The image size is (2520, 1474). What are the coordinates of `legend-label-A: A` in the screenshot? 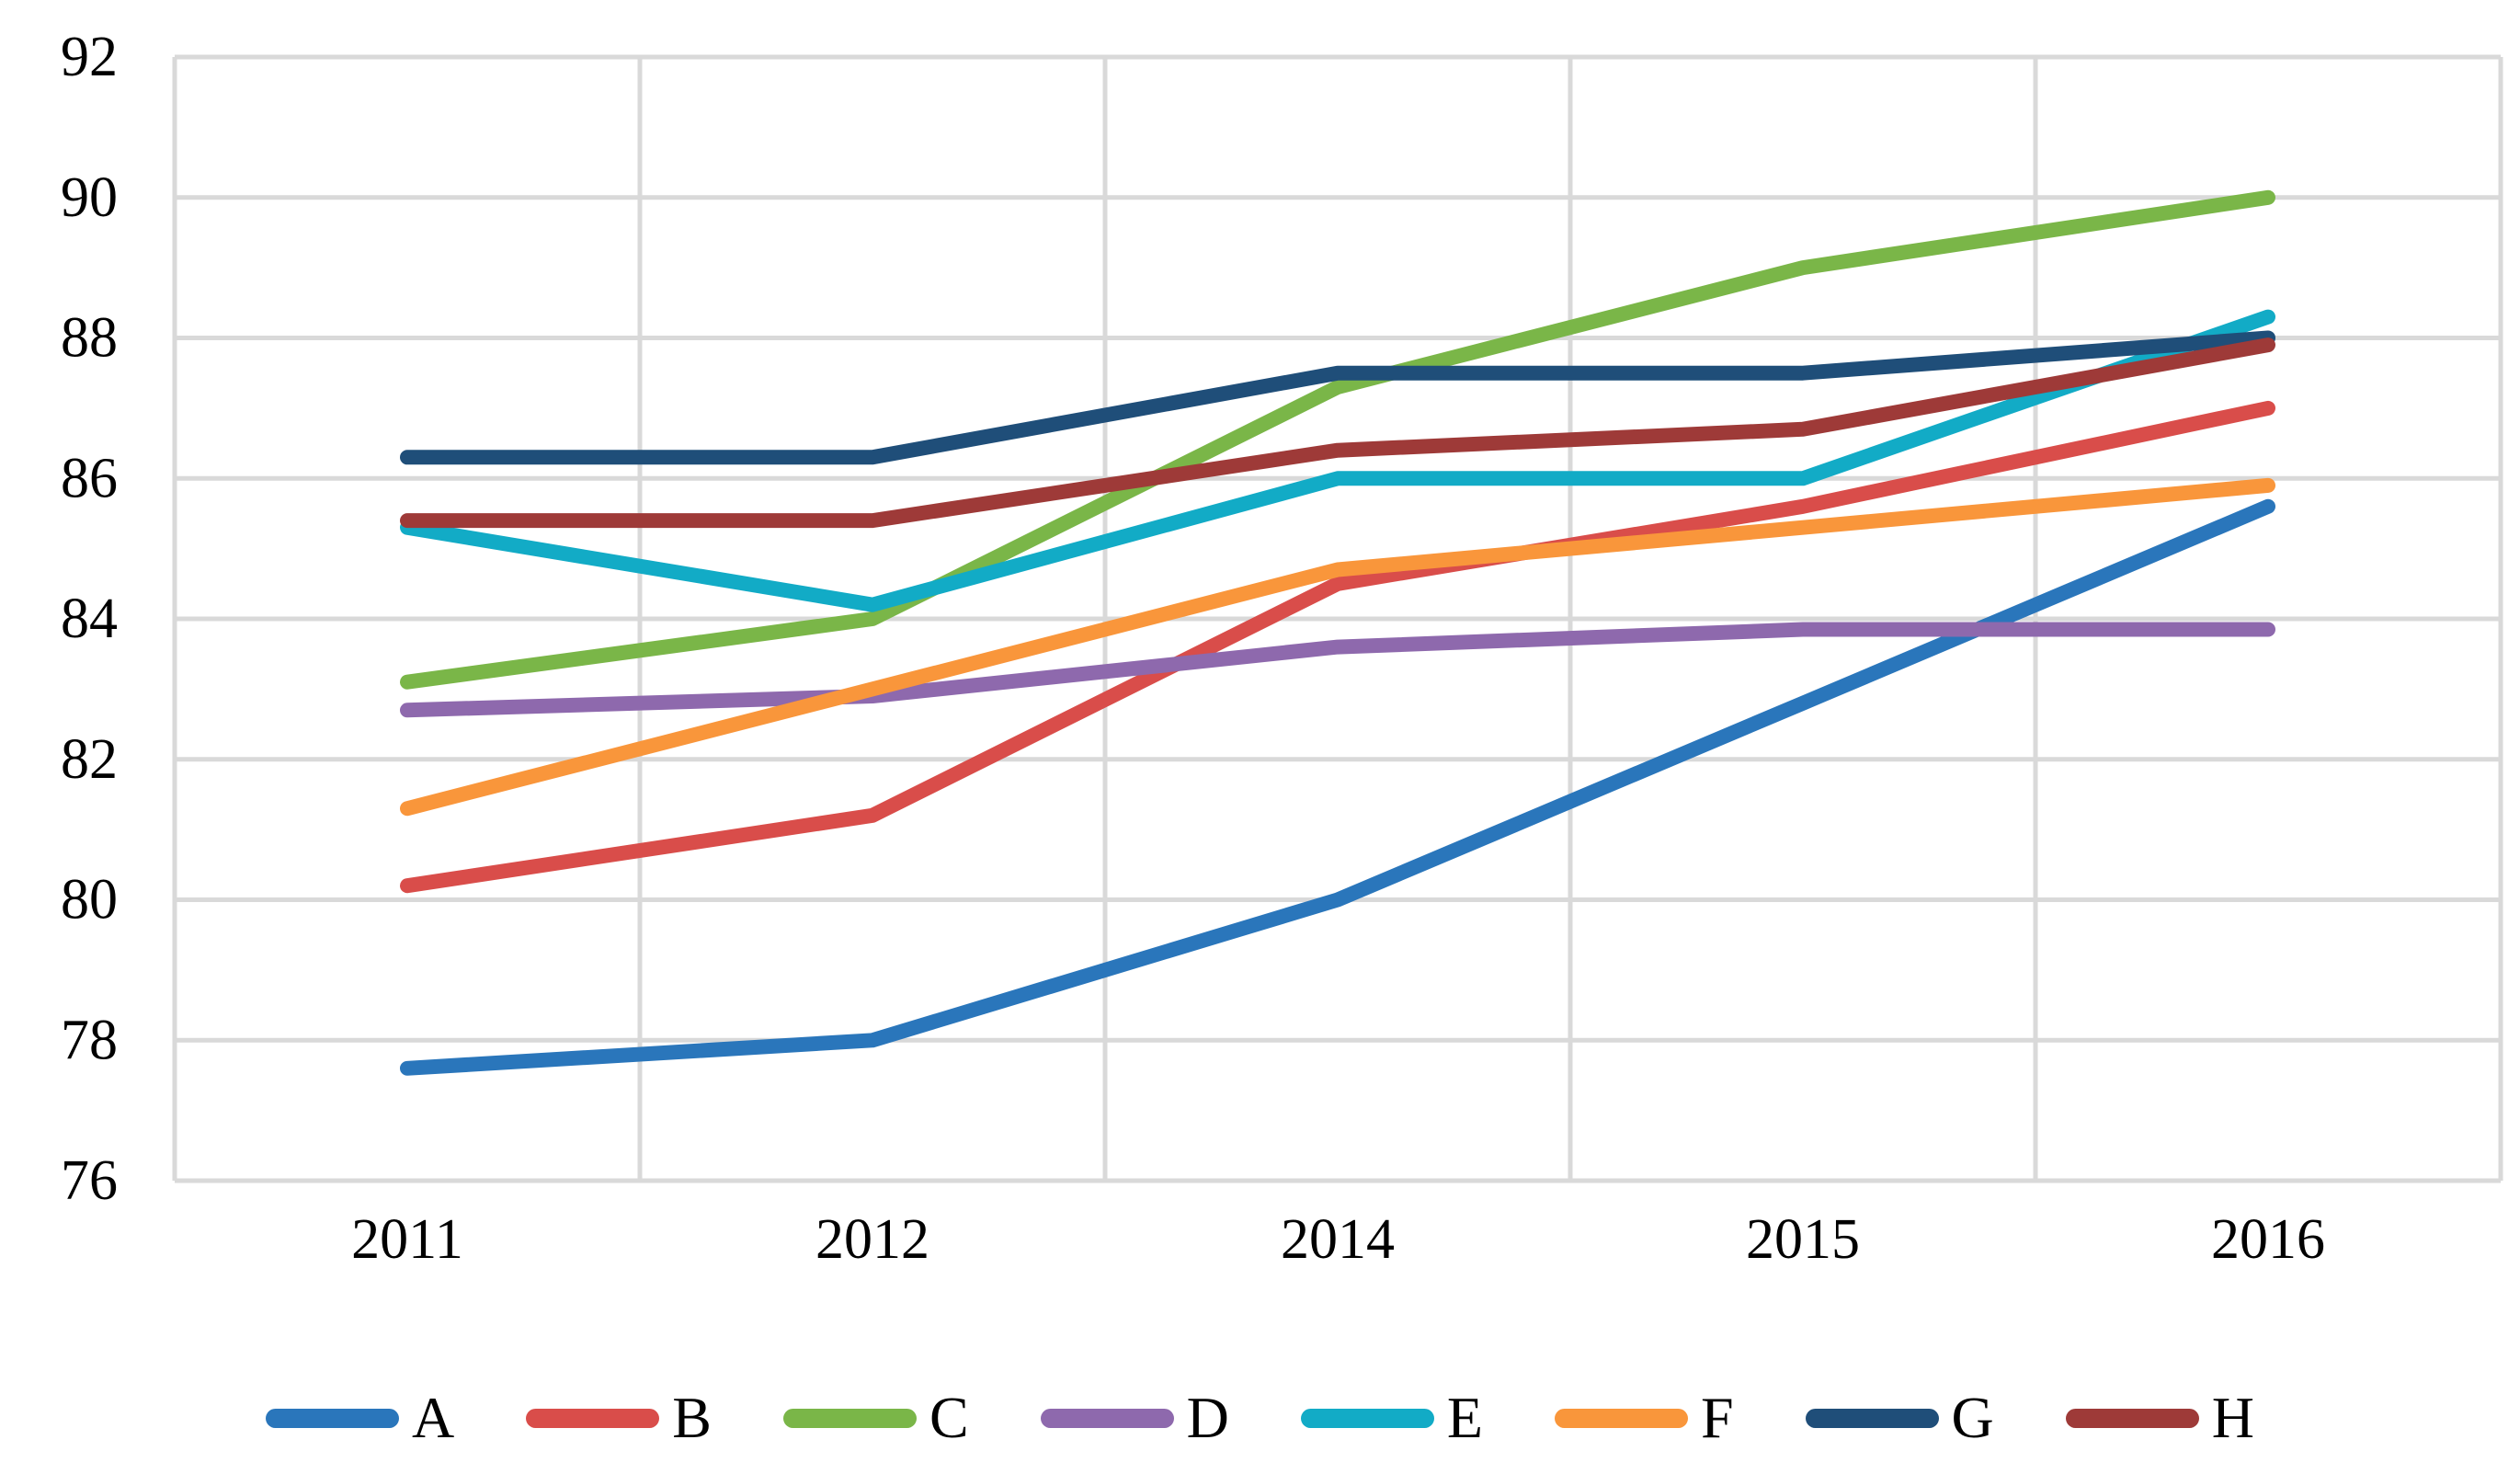 It's located at (433, 1418).